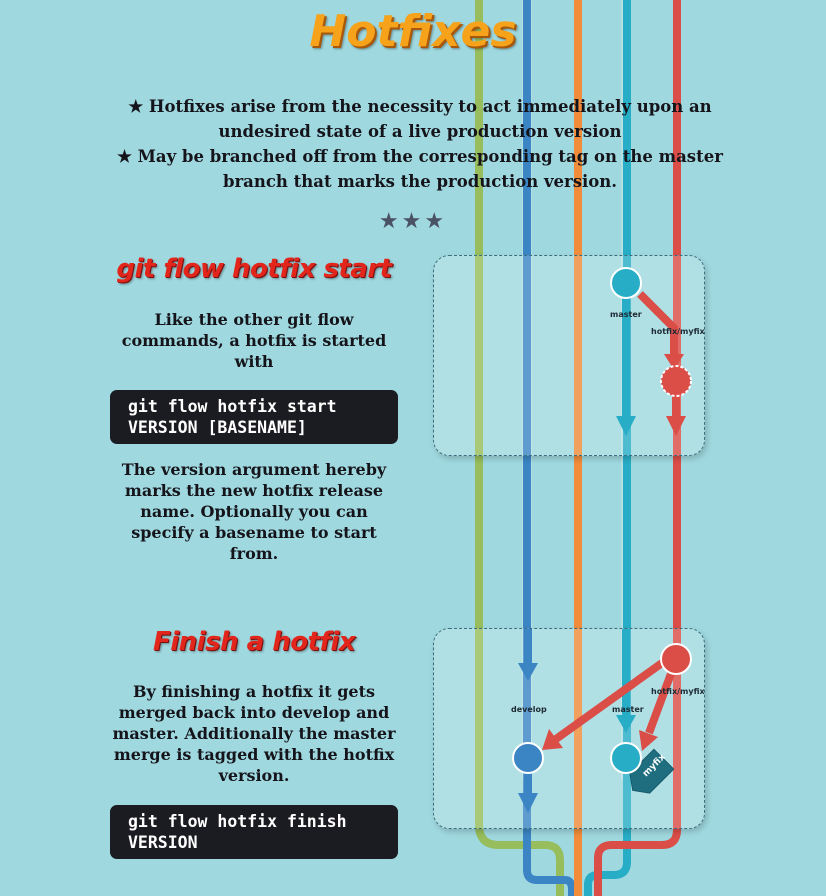  What do you see at coordinates (254, 832) in the screenshot?
I see `finish-command-code: git flow hotfix finish VERSION` at bounding box center [254, 832].